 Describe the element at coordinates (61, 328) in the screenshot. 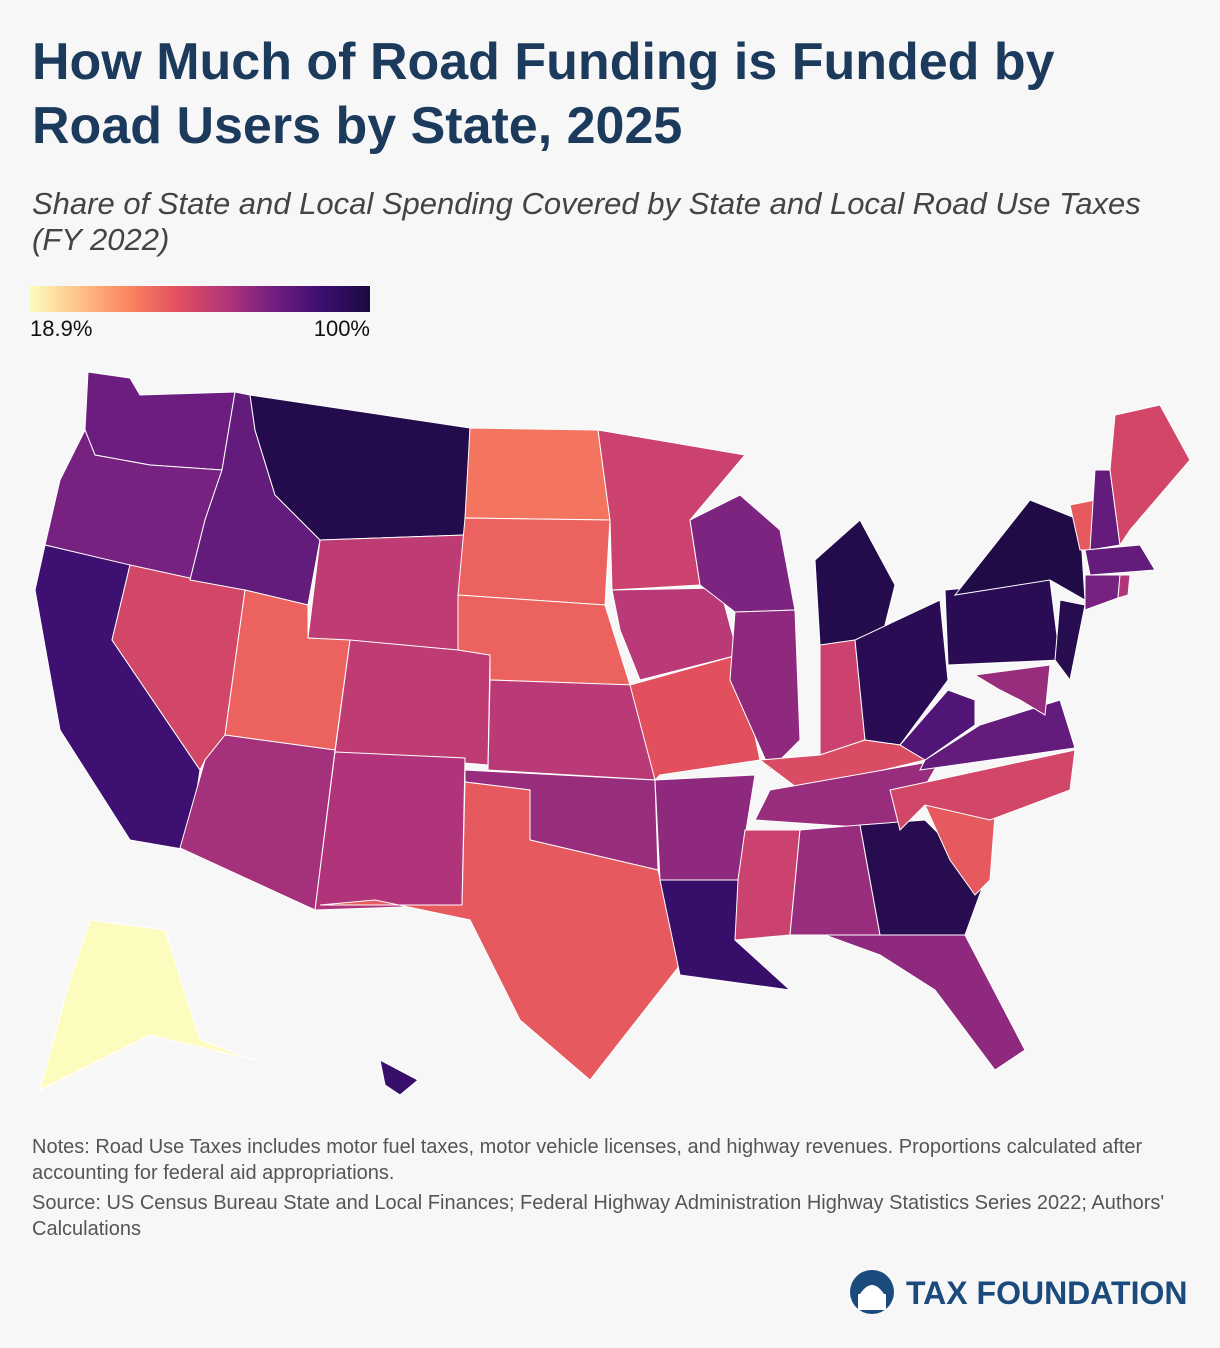

I see `legend-min: 18.9%` at that location.